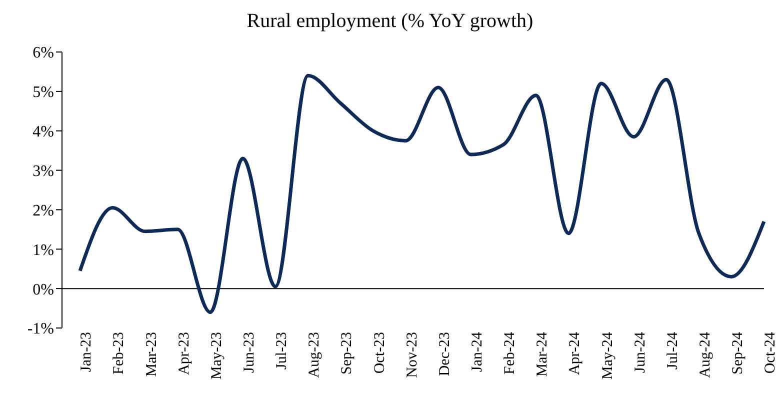 This screenshot has width=780, height=413. I want to click on x-tick-label: Sep-24, so click(738, 353).